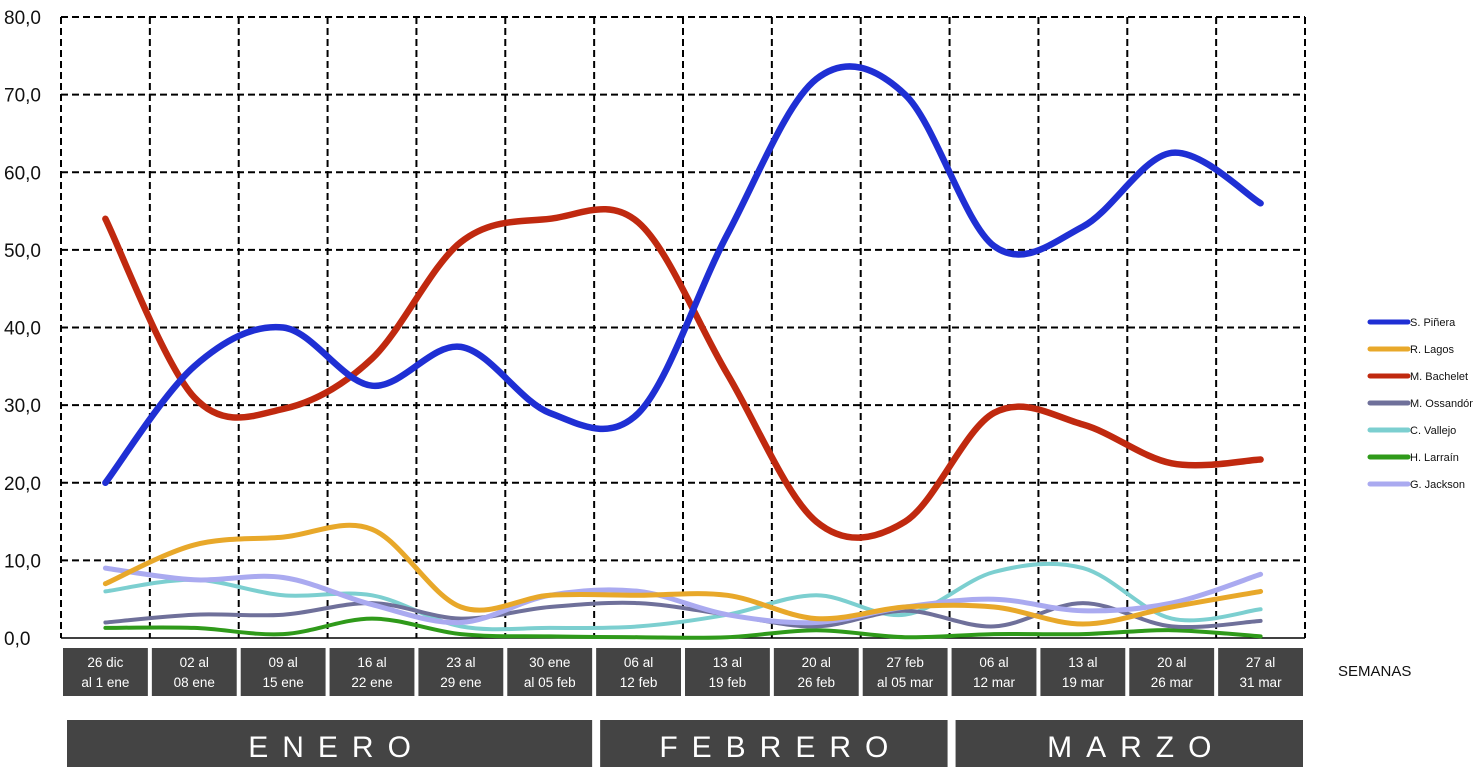 The image size is (1473, 767). What do you see at coordinates (780, 747) in the screenshot?
I see `month-label: FEBRERO` at bounding box center [780, 747].